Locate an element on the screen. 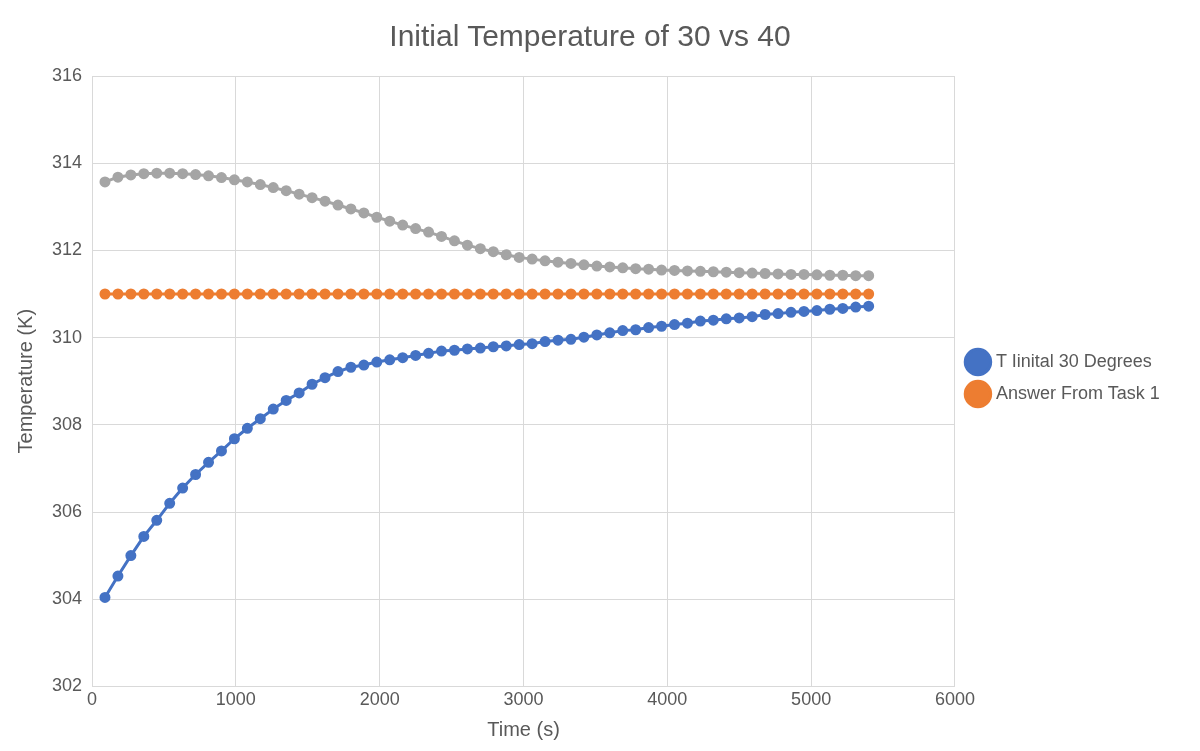 The height and width of the screenshot is (751, 1200). x-tick-label: 5000 is located at coordinates (811, 699).